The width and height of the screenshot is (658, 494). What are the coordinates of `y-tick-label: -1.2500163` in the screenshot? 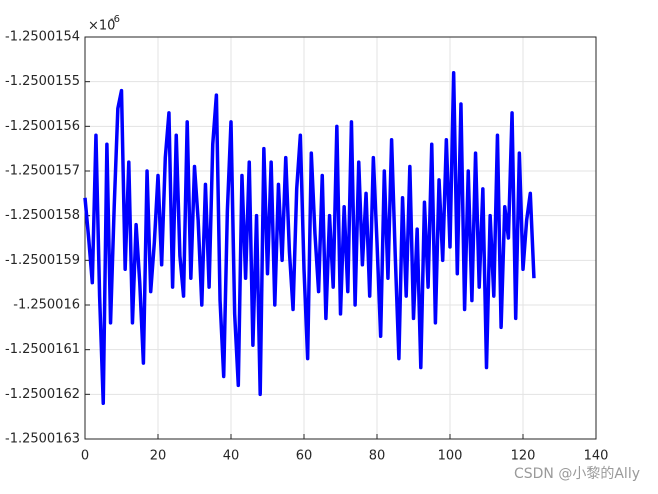 It's located at (42, 439).